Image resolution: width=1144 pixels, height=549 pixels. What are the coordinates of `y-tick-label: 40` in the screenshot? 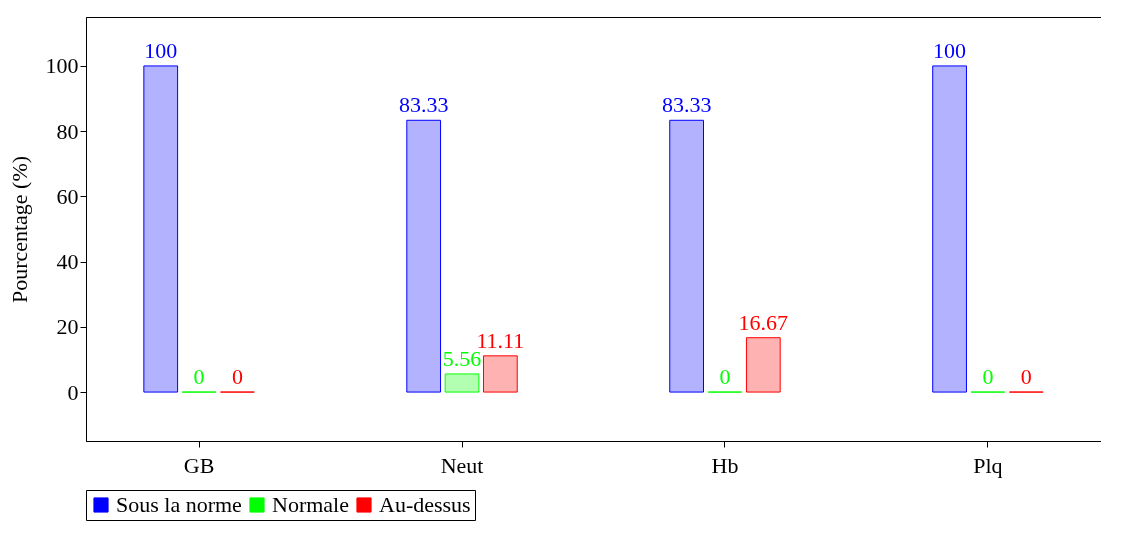 It's located at (67, 262).